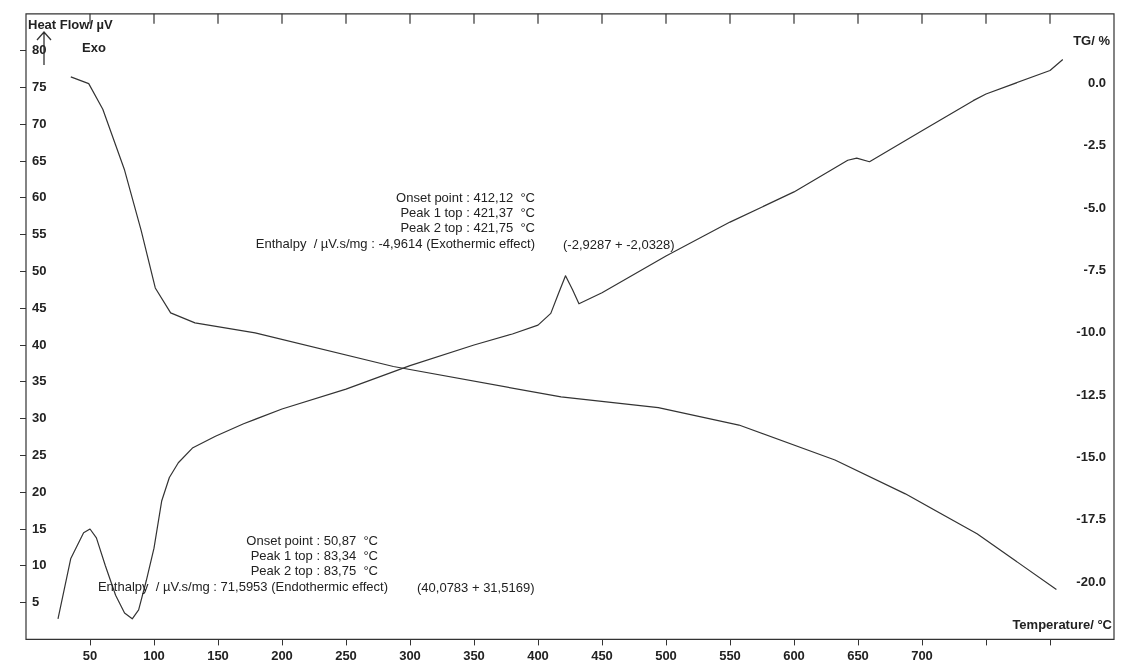 The height and width of the screenshot is (669, 1126). What do you see at coordinates (1094, 207) in the screenshot?
I see `y2-tick-label: -5.0` at bounding box center [1094, 207].